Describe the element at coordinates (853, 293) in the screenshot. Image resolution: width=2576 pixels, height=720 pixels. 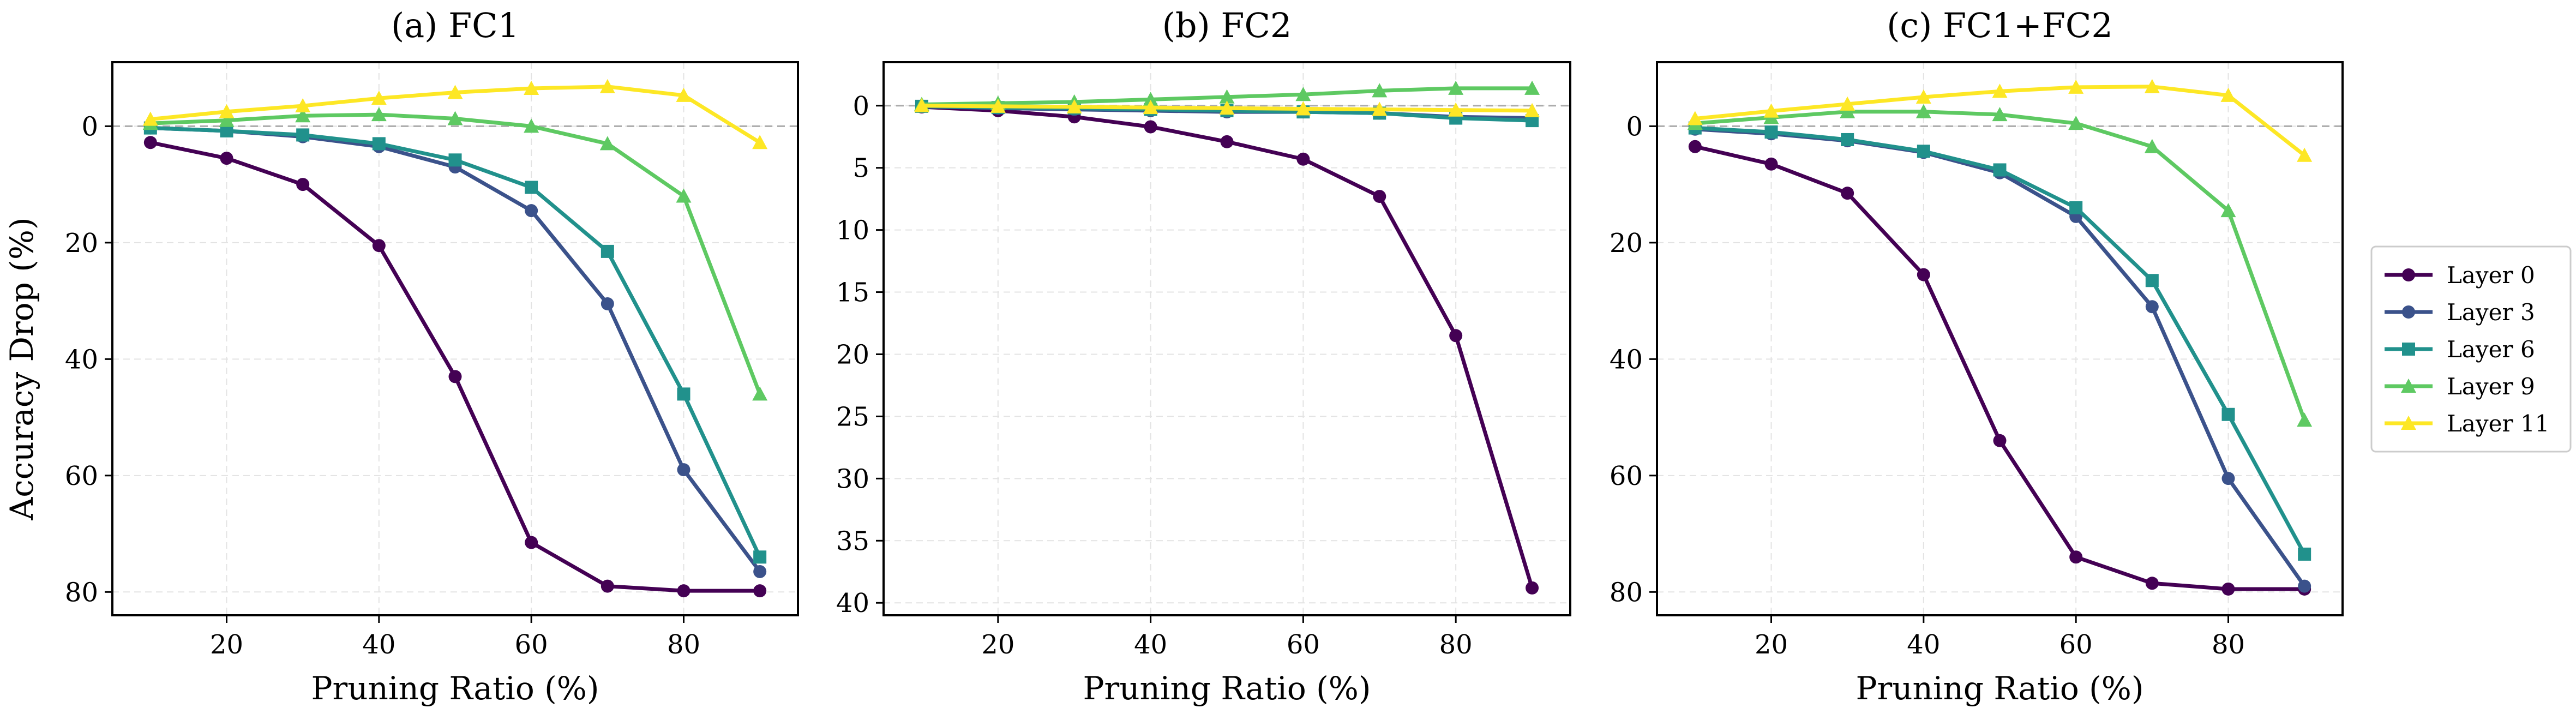
I see `y-tick-label: 15` at that location.